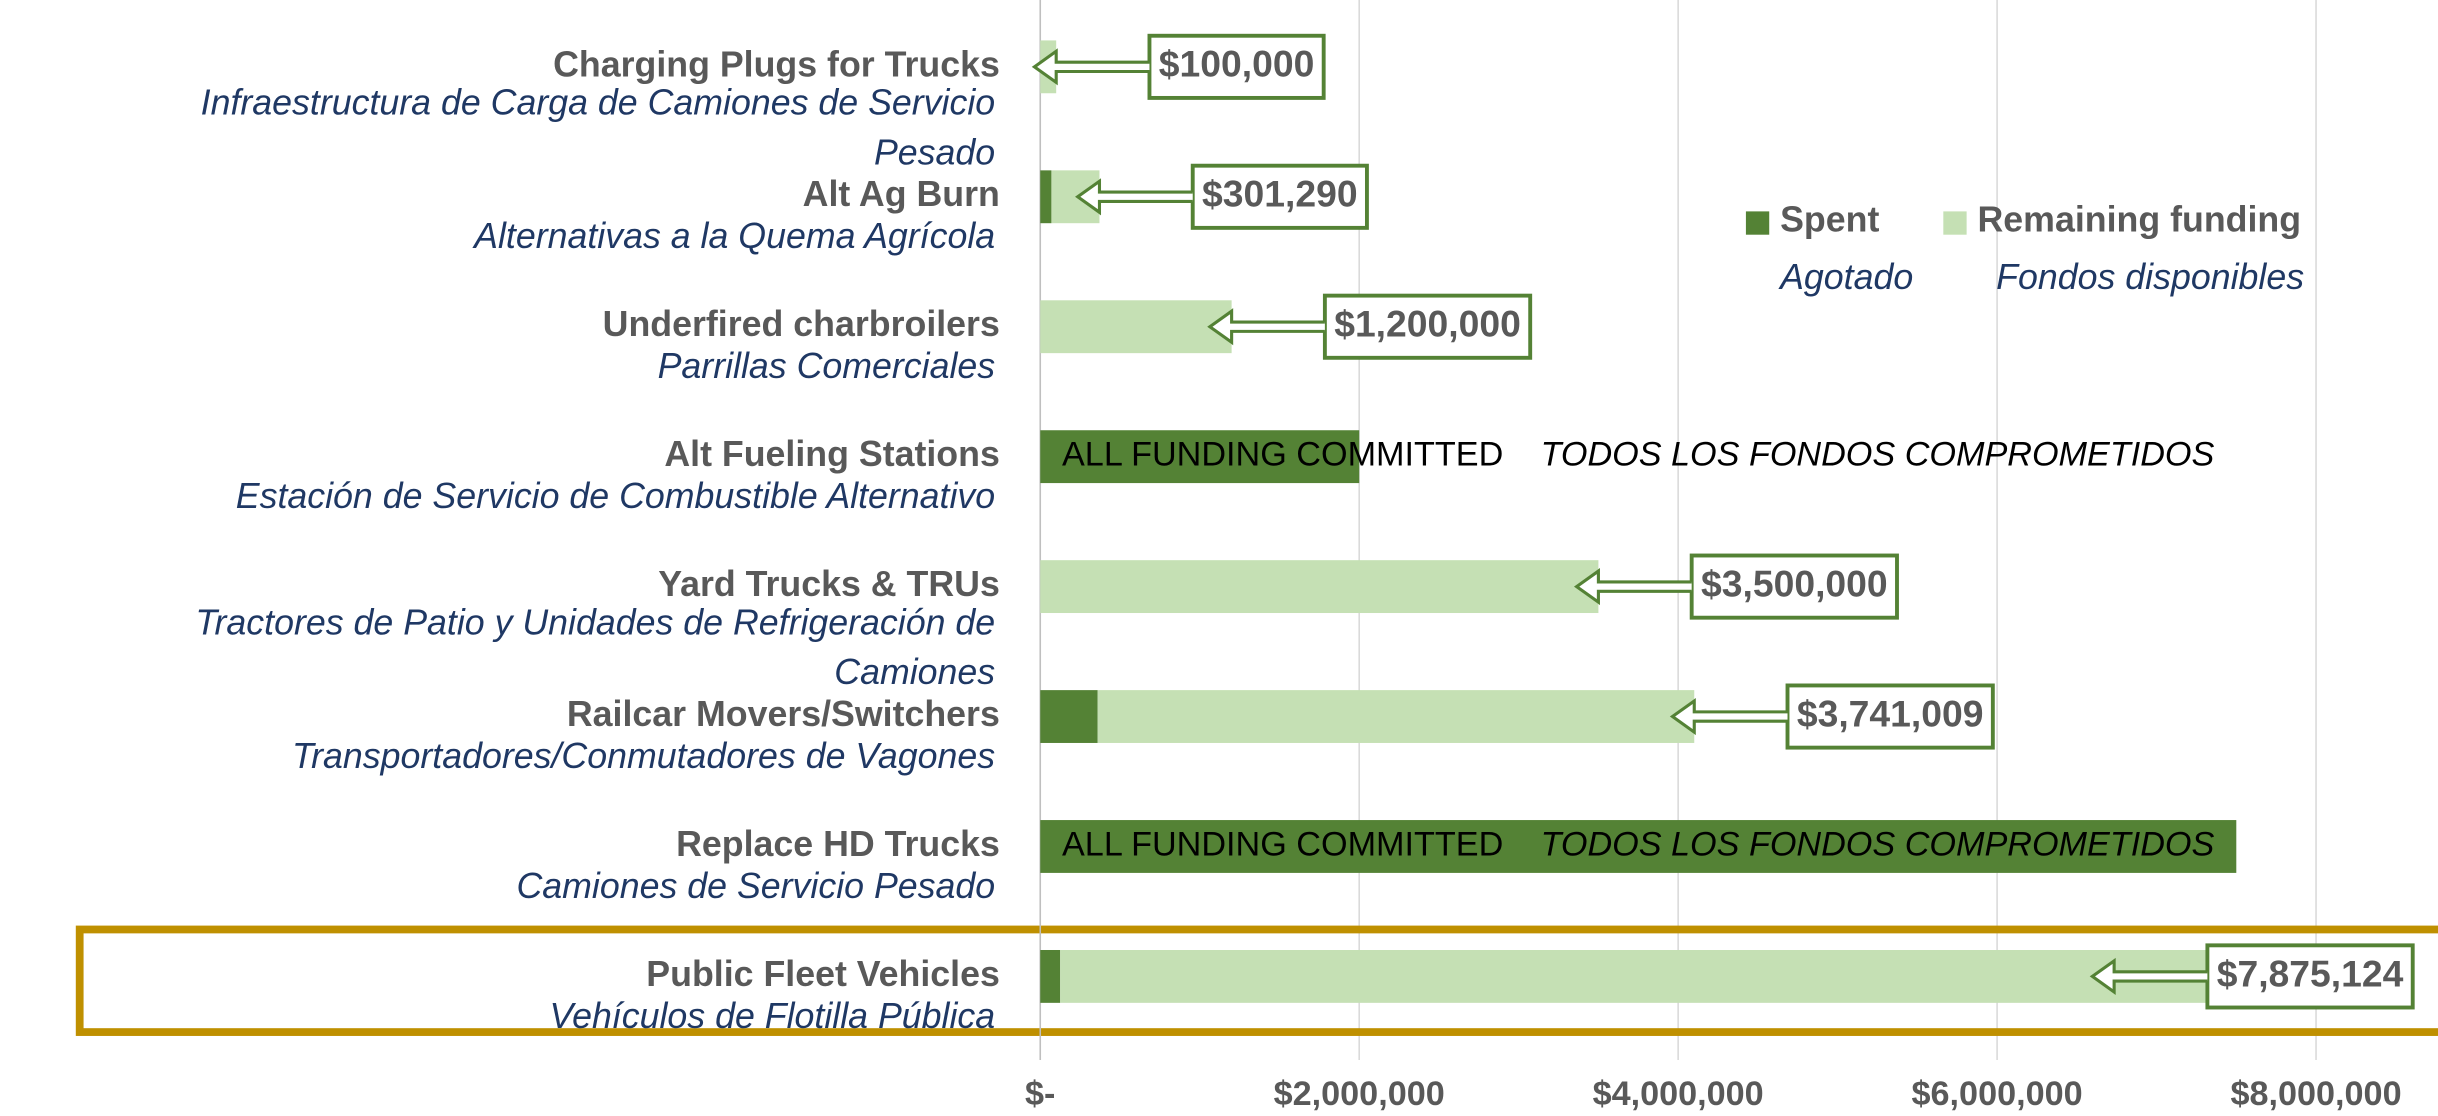  What do you see at coordinates (755, 886) in the screenshot?
I see `category-label-es: Camiones de Servicio Pesado` at bounding box center [755, 886].